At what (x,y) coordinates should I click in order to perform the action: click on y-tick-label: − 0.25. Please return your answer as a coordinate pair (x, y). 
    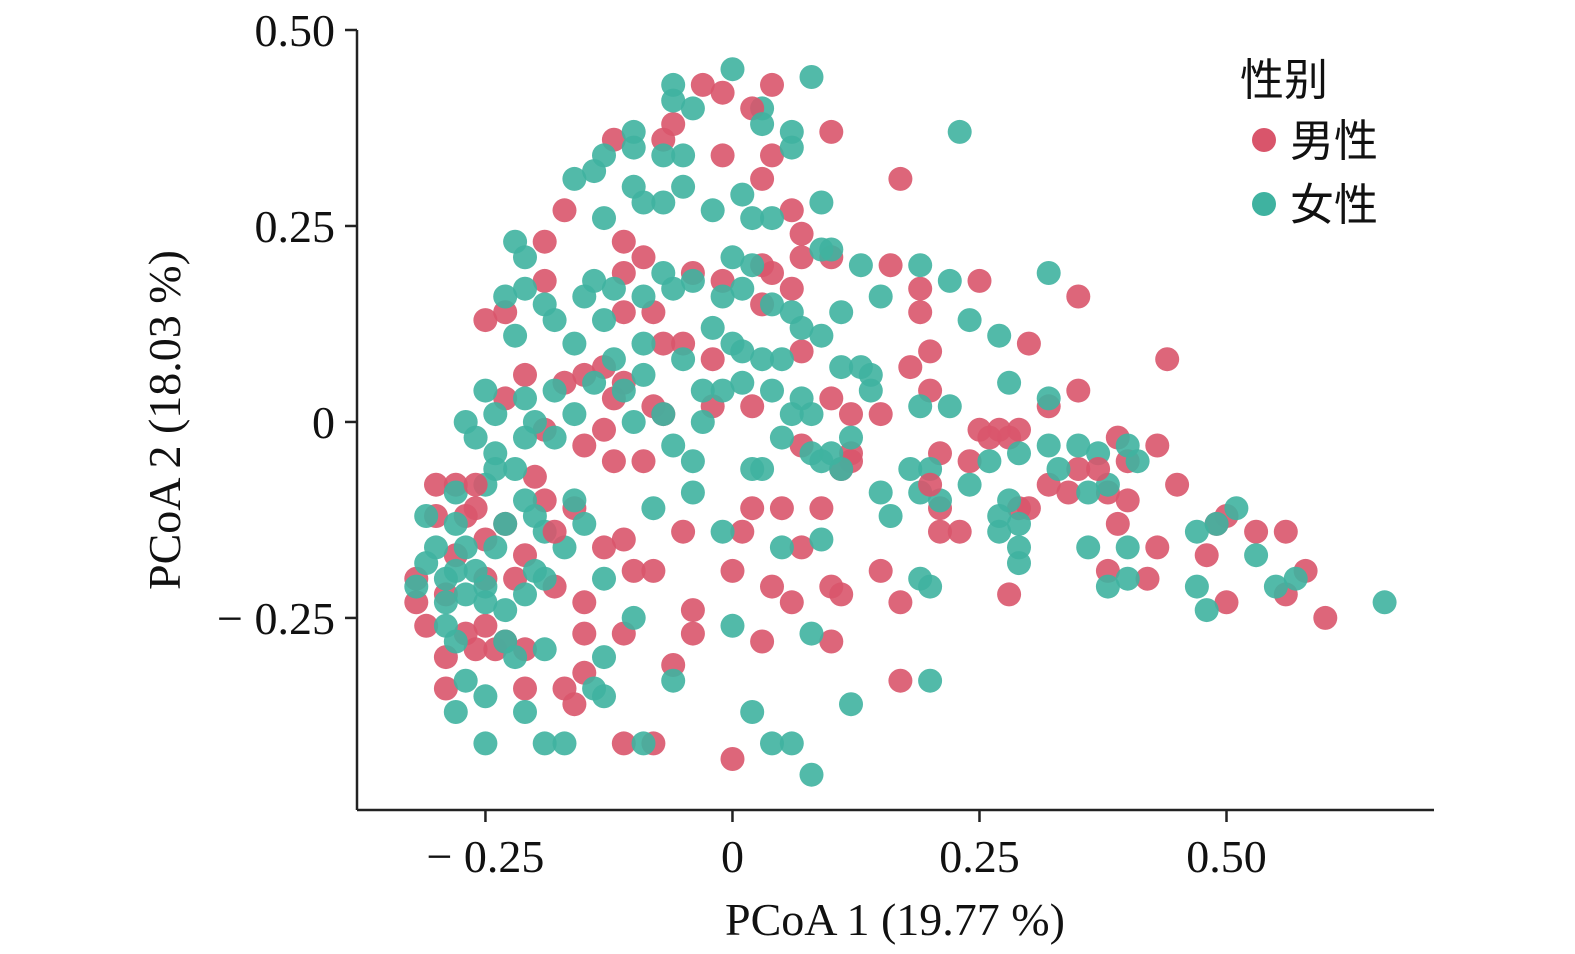
    Looking at the image, I should click on (276, 618).